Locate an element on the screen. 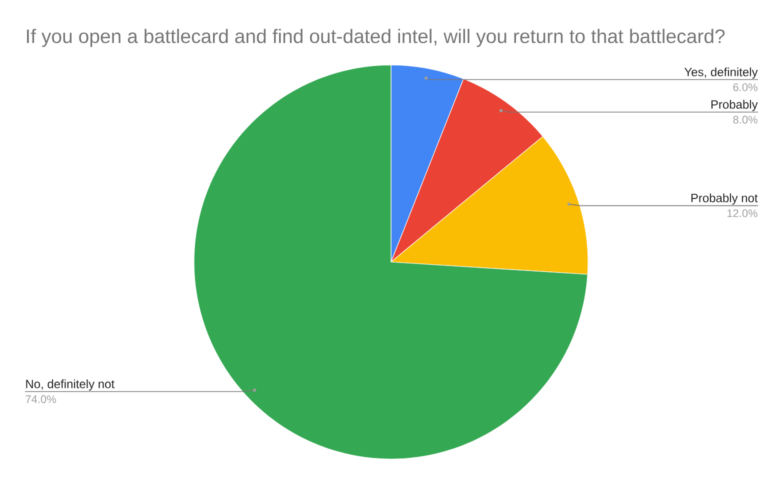 The height and width of the screenshot is (483, 782). slice-label: Probably not is located at coordinates (724, 199).